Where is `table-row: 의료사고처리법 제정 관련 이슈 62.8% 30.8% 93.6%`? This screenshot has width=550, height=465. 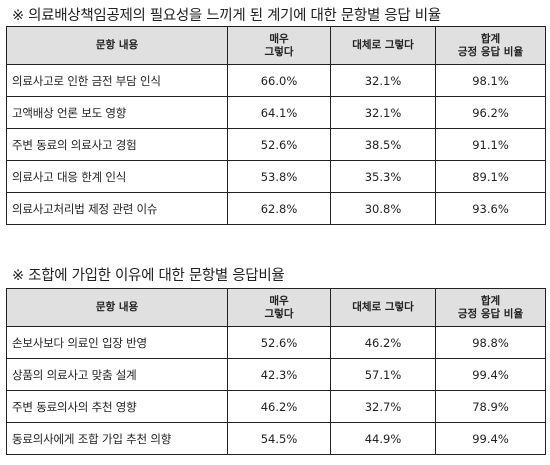
table-row: 의료사고처리법 제정 관련 이슈 62.8% 30.8% 93.6% is located at coordinates (276, 208).